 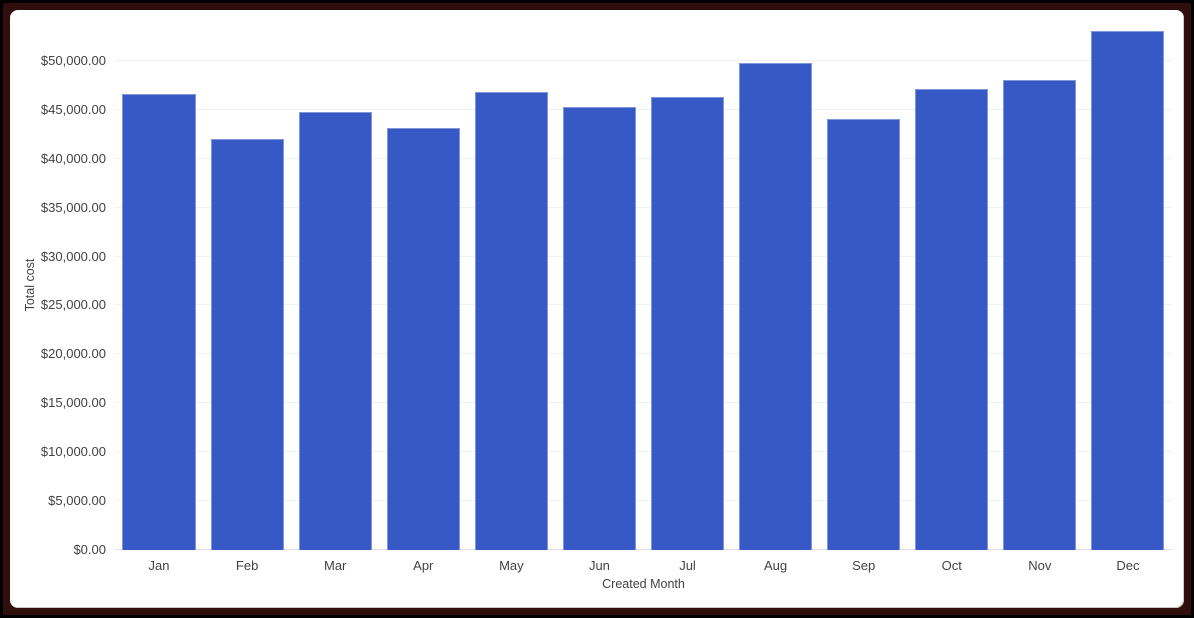 I want to click on x-axis-label-aug: Aug, so click(x=776, y=565).